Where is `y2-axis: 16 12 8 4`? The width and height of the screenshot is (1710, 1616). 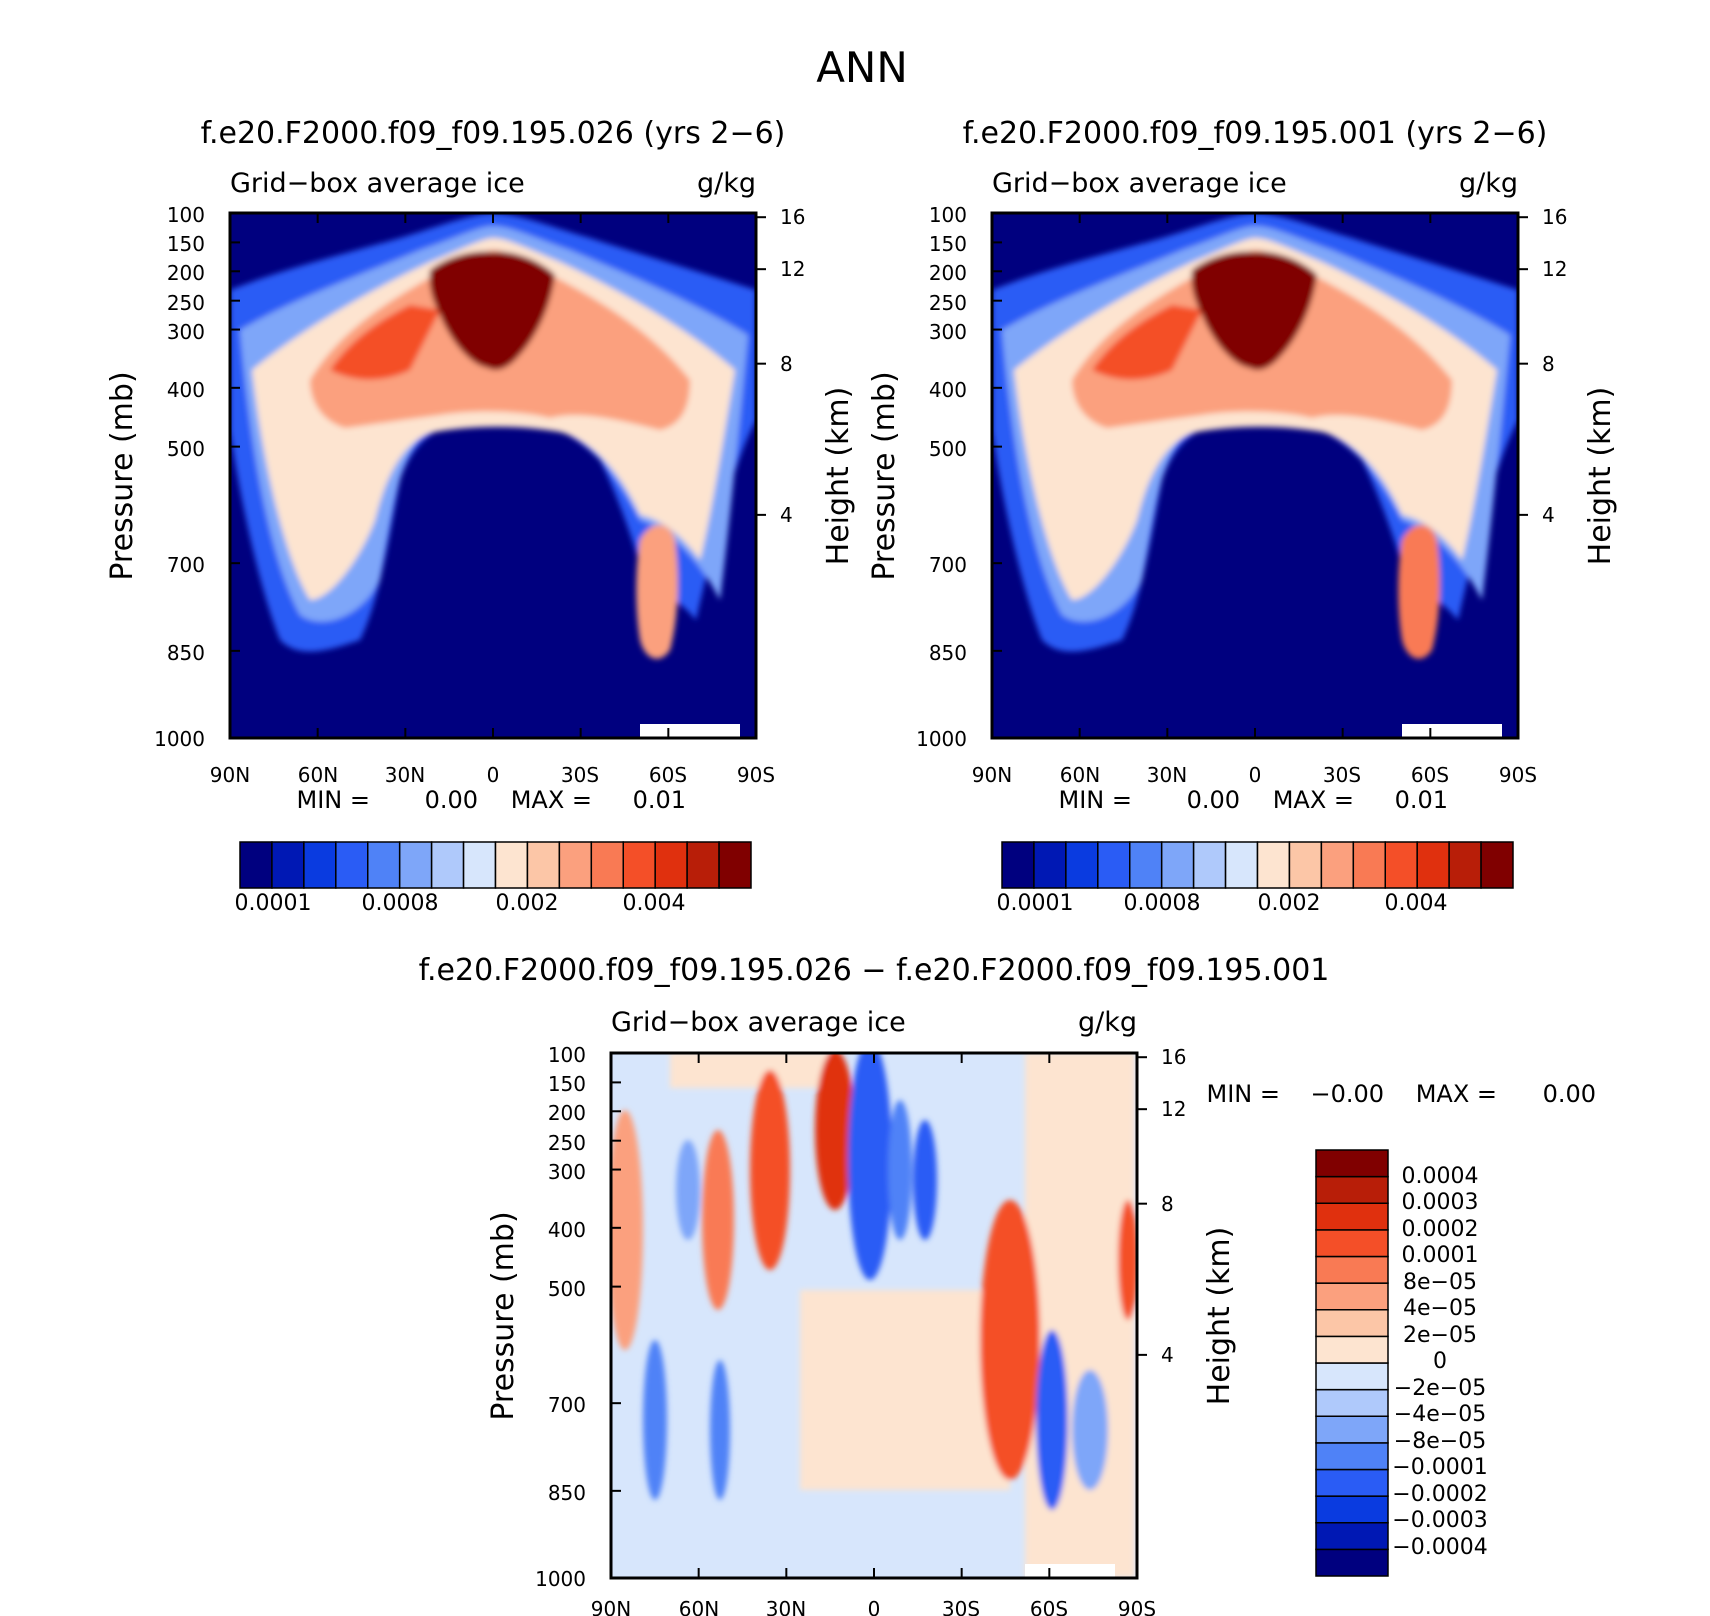 y2-axis: 16 12 8 4 is located at coordinates (1554, 366).